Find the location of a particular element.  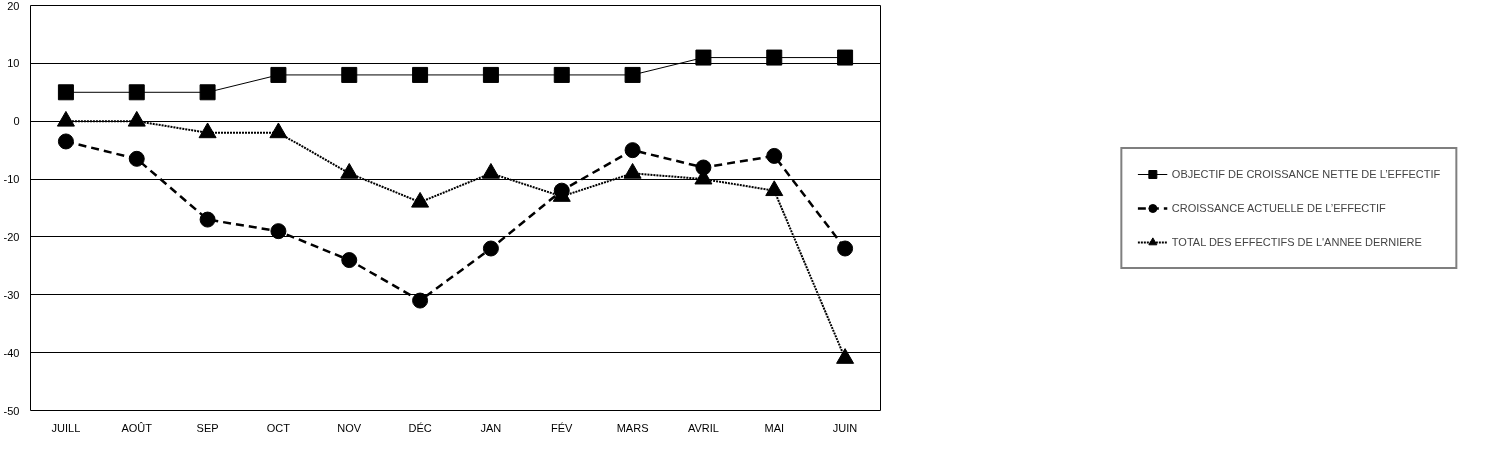

legend-label: OBJECTIF DE CROISSANCE NETTE DE L’EFFECTIF is located at coordinates (1306, 173).